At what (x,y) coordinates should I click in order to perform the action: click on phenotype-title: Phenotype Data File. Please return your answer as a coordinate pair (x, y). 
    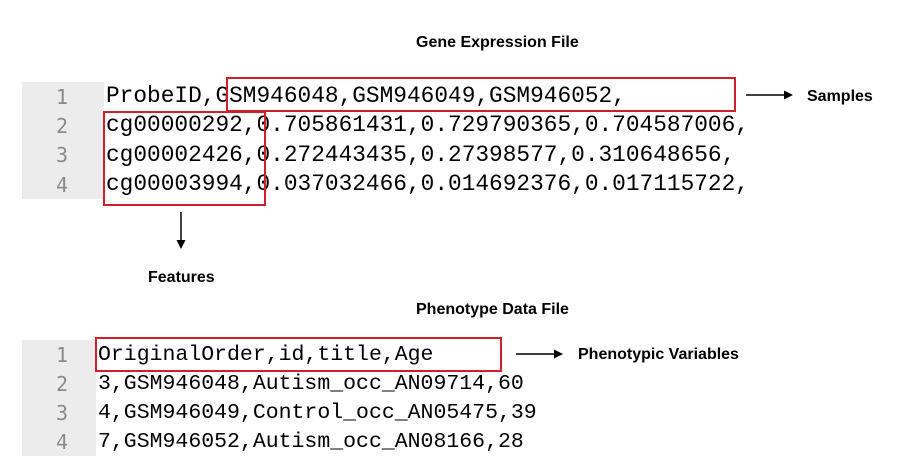
    Looking at the image, I should click on (492, 309).